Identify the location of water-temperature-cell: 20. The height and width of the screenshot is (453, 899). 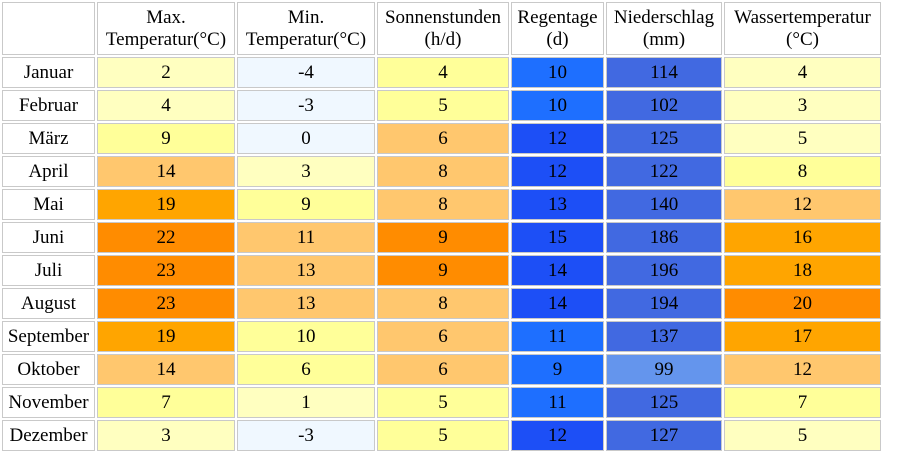
(802, 303).